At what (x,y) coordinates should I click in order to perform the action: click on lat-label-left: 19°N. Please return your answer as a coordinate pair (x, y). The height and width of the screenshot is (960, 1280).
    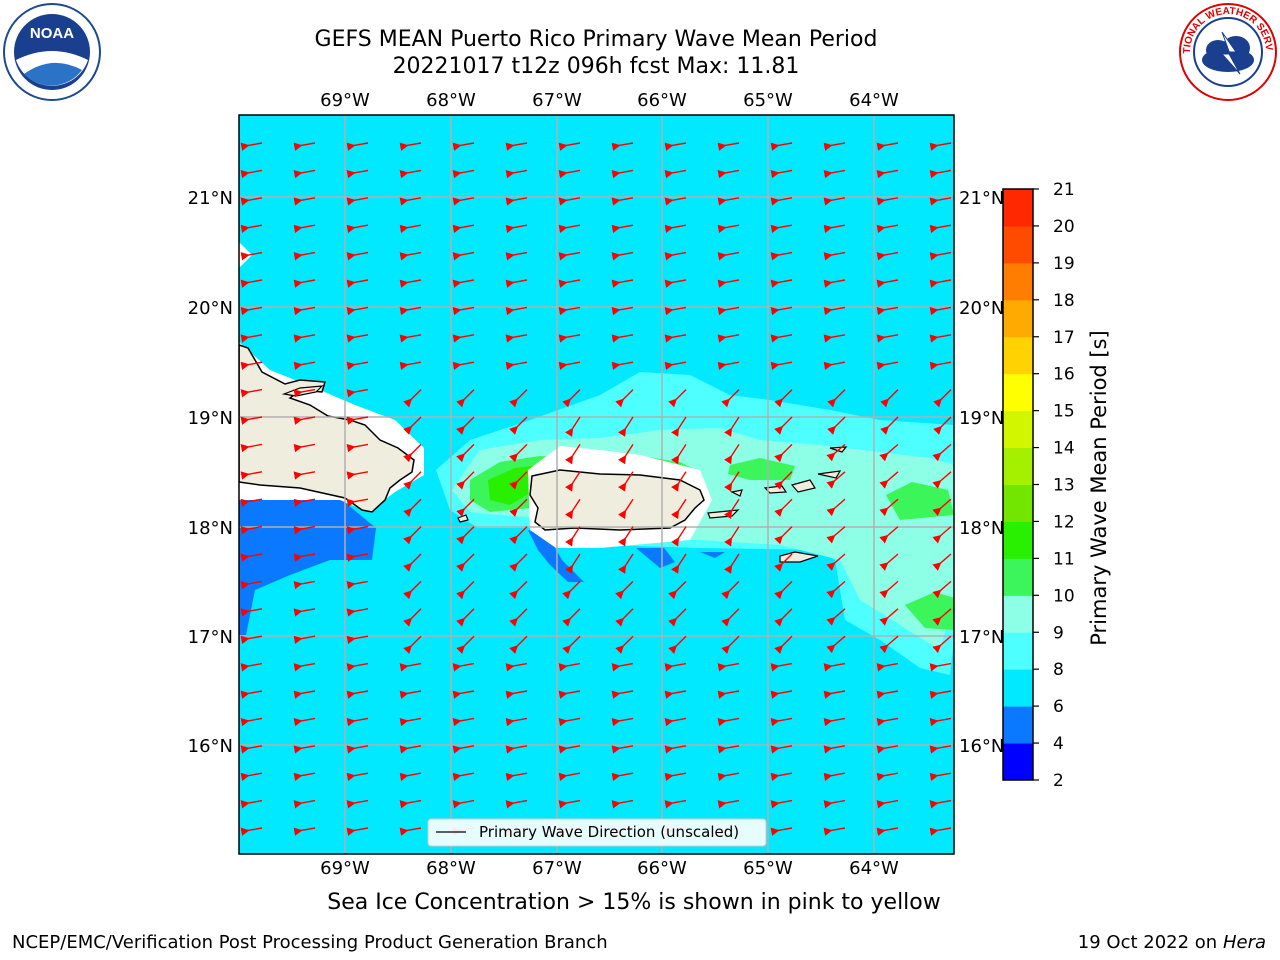
    Looking at the image, I should click on (210, 418).